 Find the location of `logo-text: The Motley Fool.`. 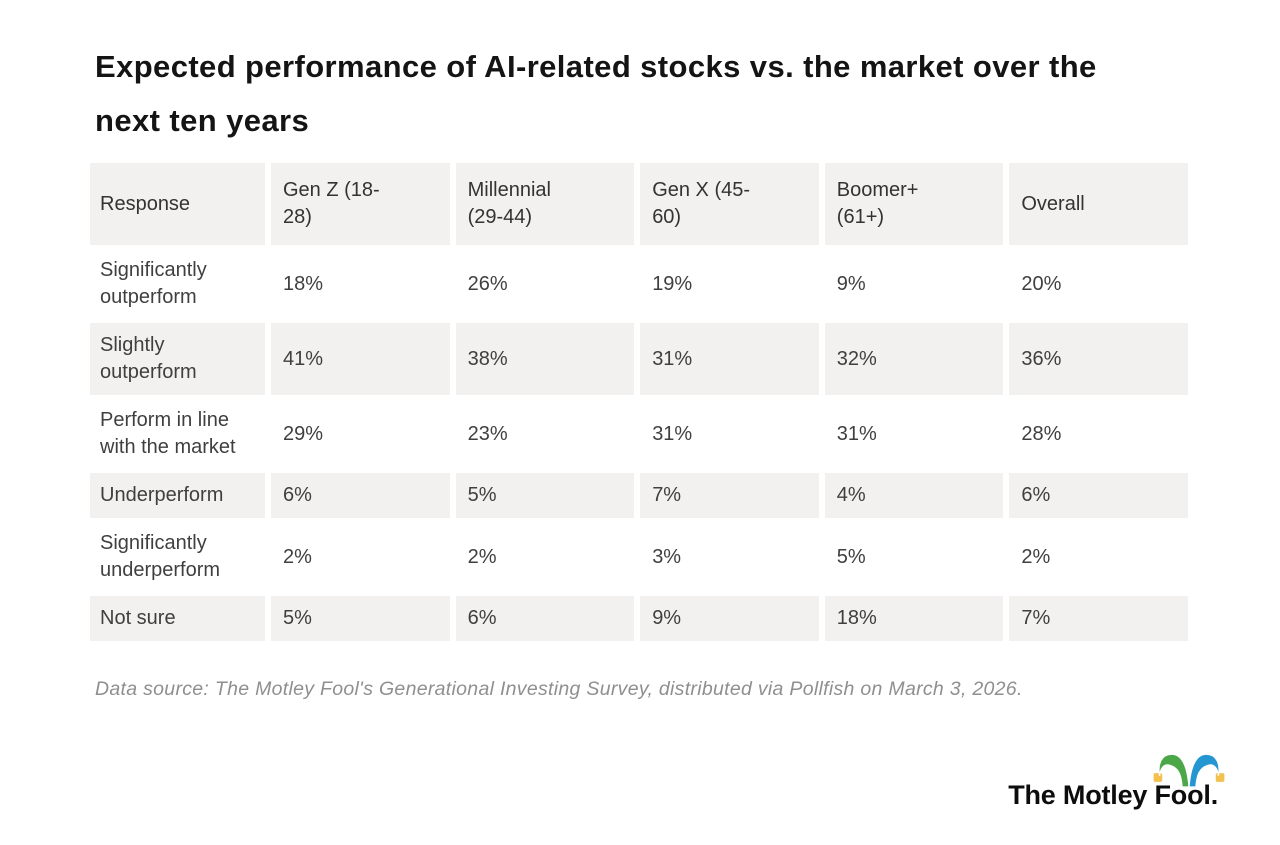

logo-text: The Motley Fool. is located at coordinates (1113, 795).